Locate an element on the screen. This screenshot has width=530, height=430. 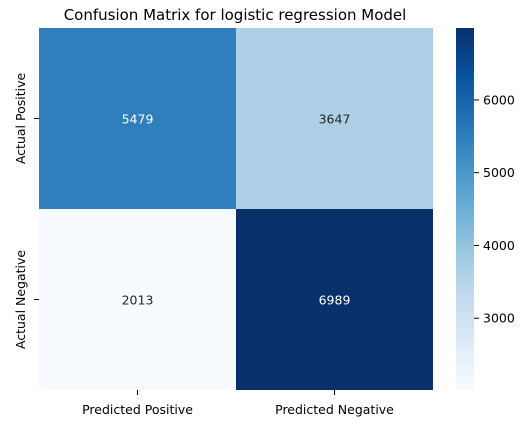
y-axis: Actual Positive Actual Negative is located at coordinates (26, 211).